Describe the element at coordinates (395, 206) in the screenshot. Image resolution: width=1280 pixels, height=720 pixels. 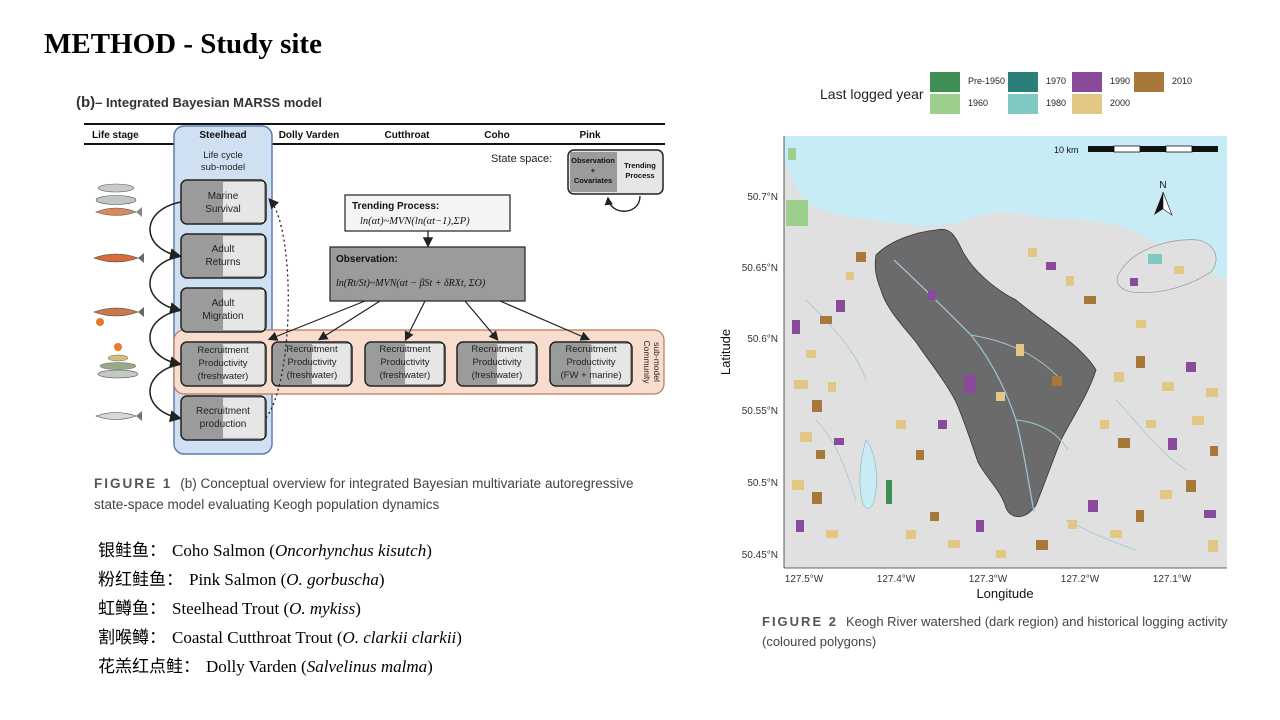
I see `svg-text: Trending Process:` at that location.